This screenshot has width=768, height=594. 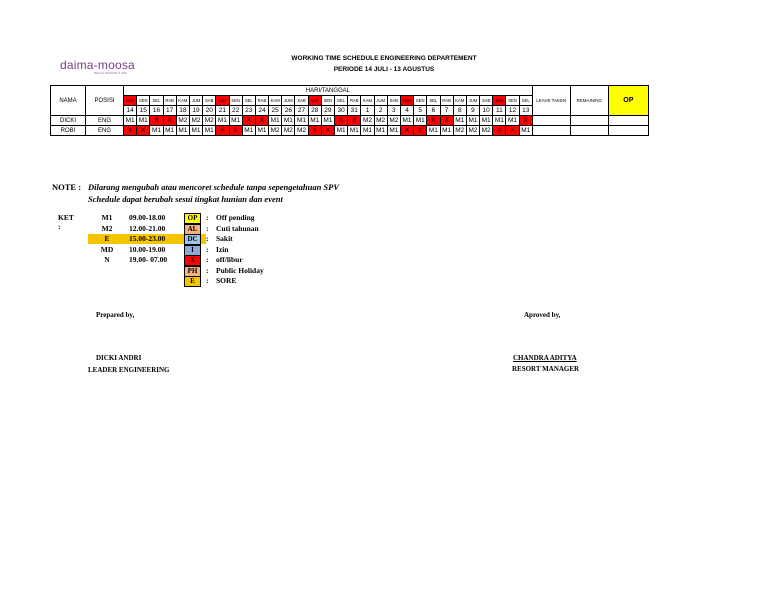 I want to click on shift-code: N, so click(x=107, y=259).